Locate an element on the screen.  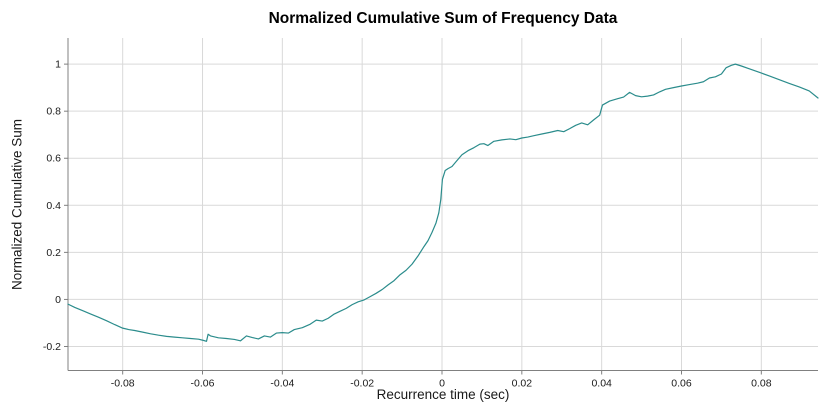
y-tick-label: 0.2 is located at coordinates (53, 253).